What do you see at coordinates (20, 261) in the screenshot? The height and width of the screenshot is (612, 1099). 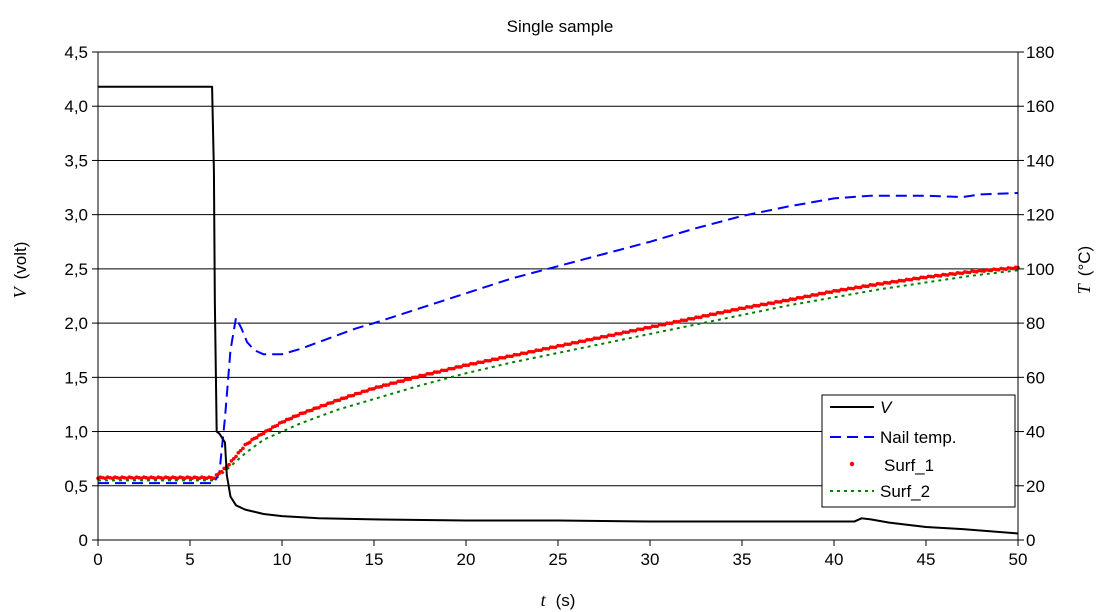 I see `y-left-axis-unit: (volt)` at bounding box center [20, 261].